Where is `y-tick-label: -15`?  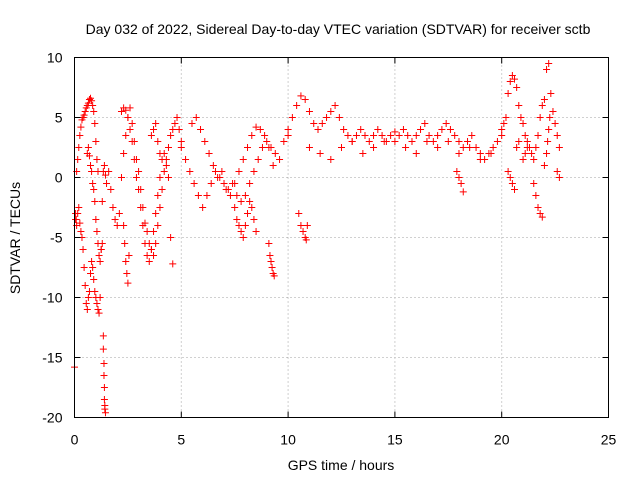 y-tick-label: -15 is located at coordinates (52, 358).